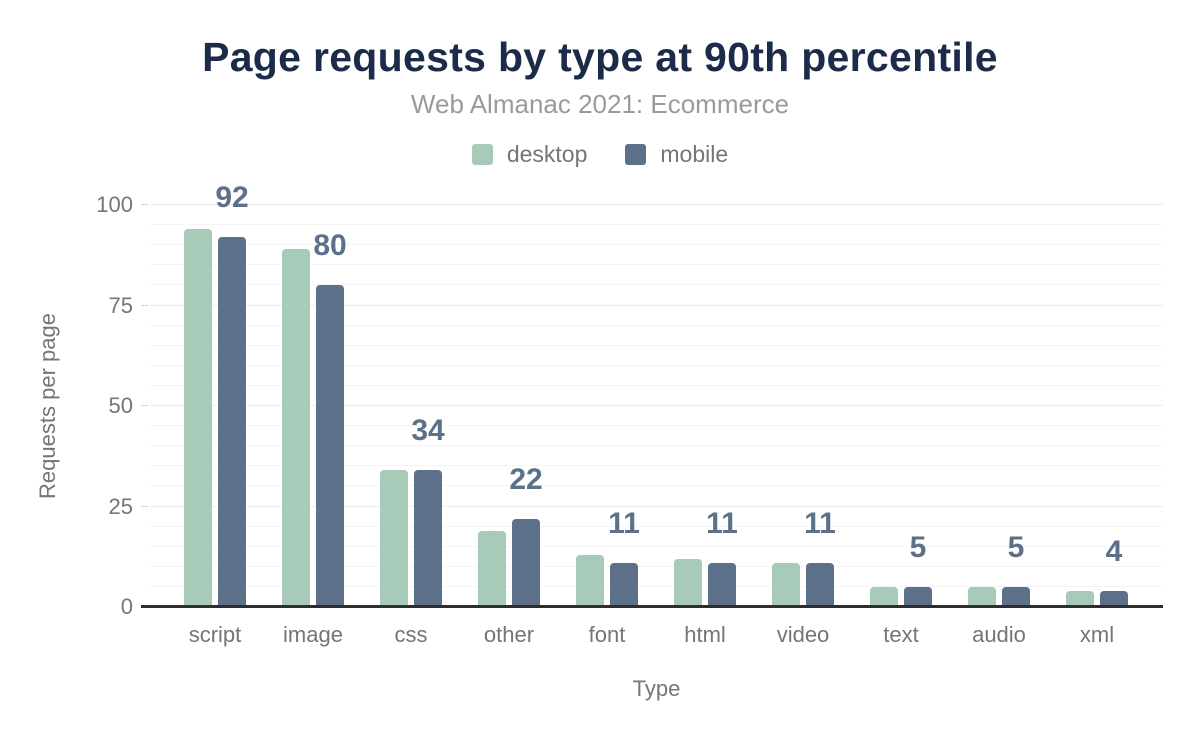 The image size is (1200, 742). Describe the element at coordinates (624, 523) in the screenshot. I see `value-label-font: 11` at that location.